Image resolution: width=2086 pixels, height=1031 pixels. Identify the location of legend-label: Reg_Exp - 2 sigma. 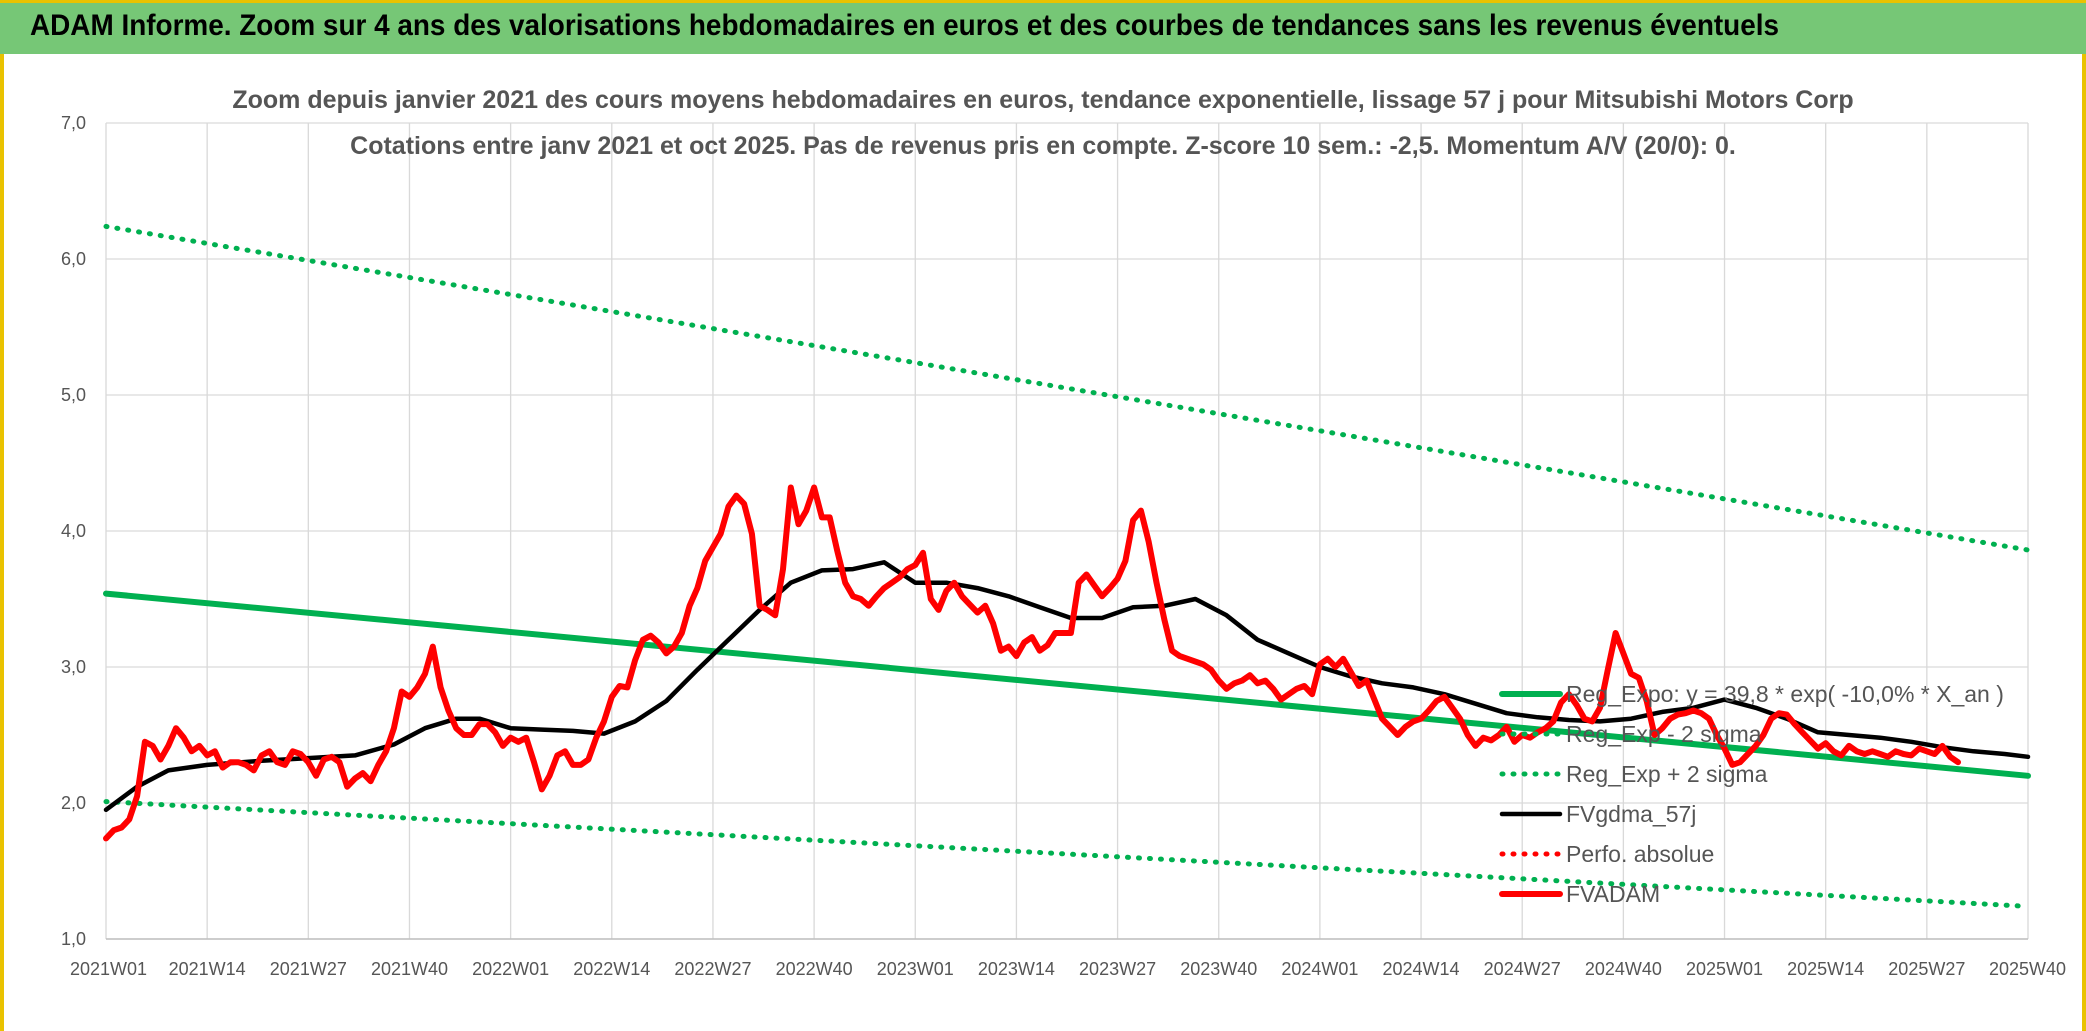
(1664, 734).